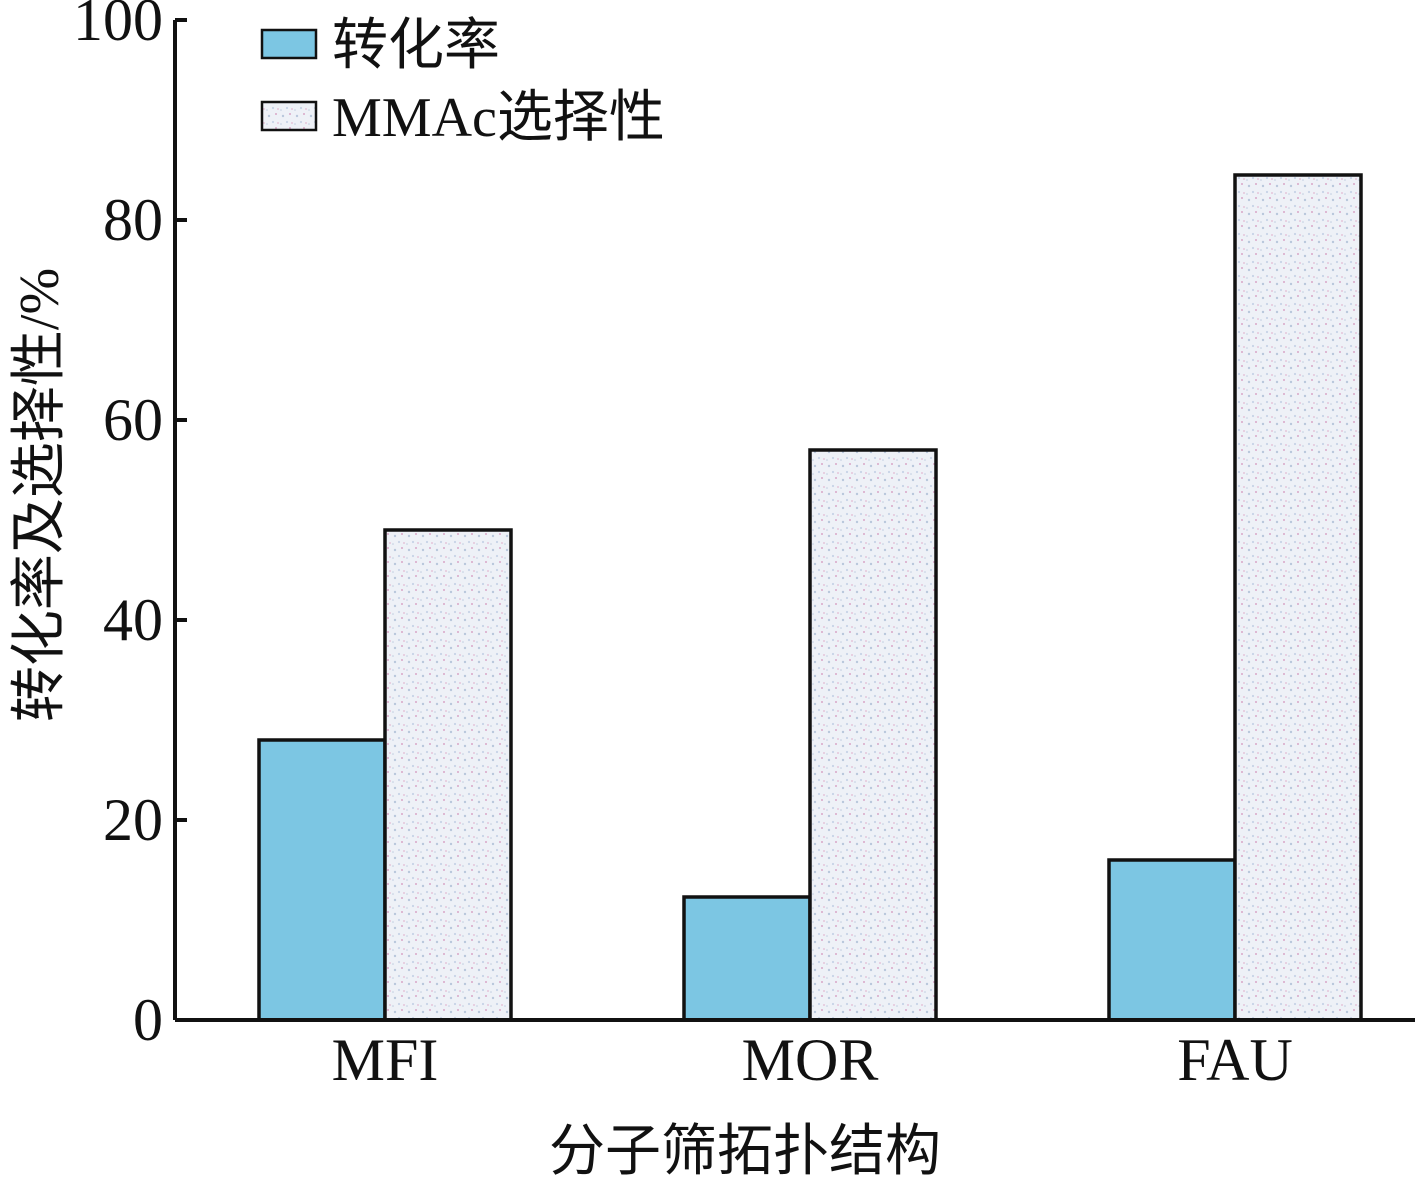  What do you see at coordinates (745, 1151) in the screenshot?
I see `x-axis-title: 分子筛拓扑结构` at bounding box center [745, 1151].